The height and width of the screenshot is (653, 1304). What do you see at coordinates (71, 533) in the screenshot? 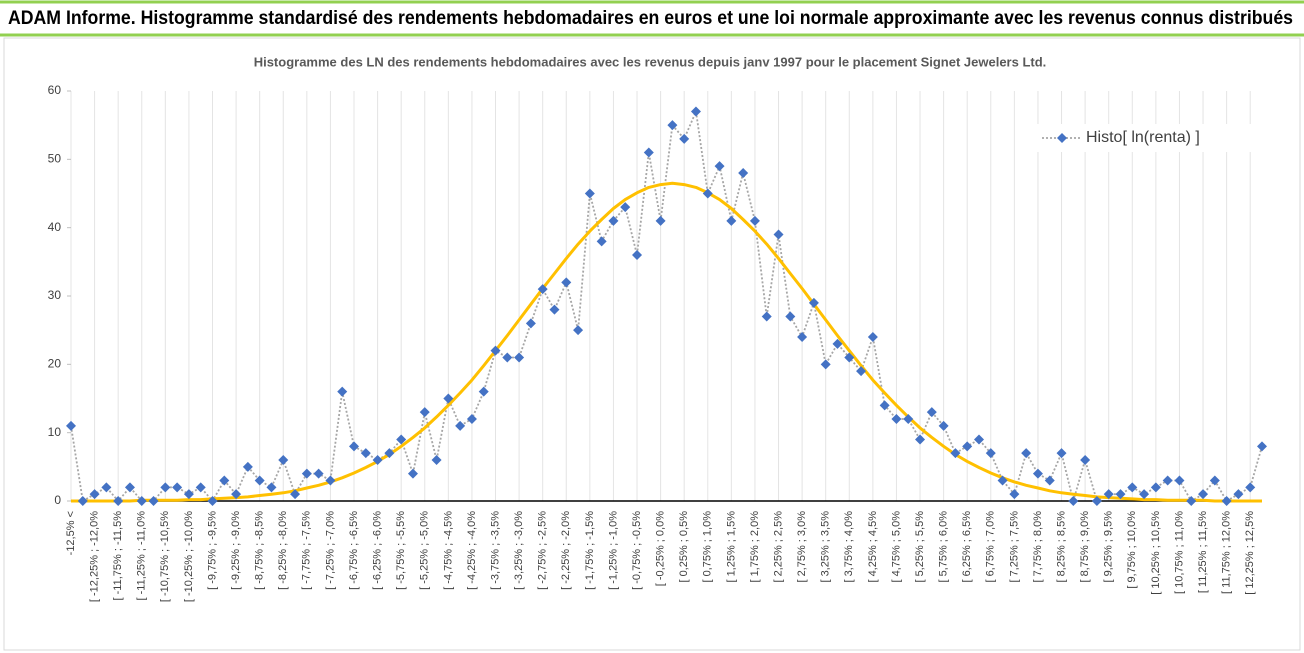
I see `x-tick-label: -12,5% <` at bounding box center [71, 533].